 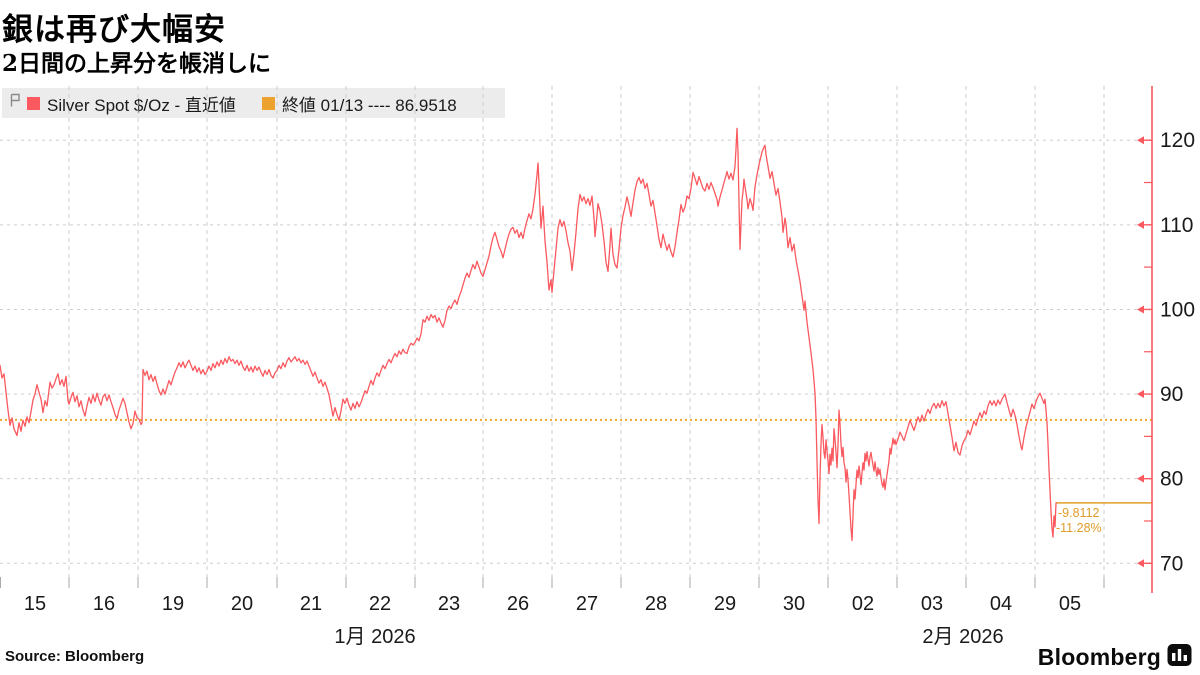 I want to click on x-tick-label: 19, so click(x=173, y=604).